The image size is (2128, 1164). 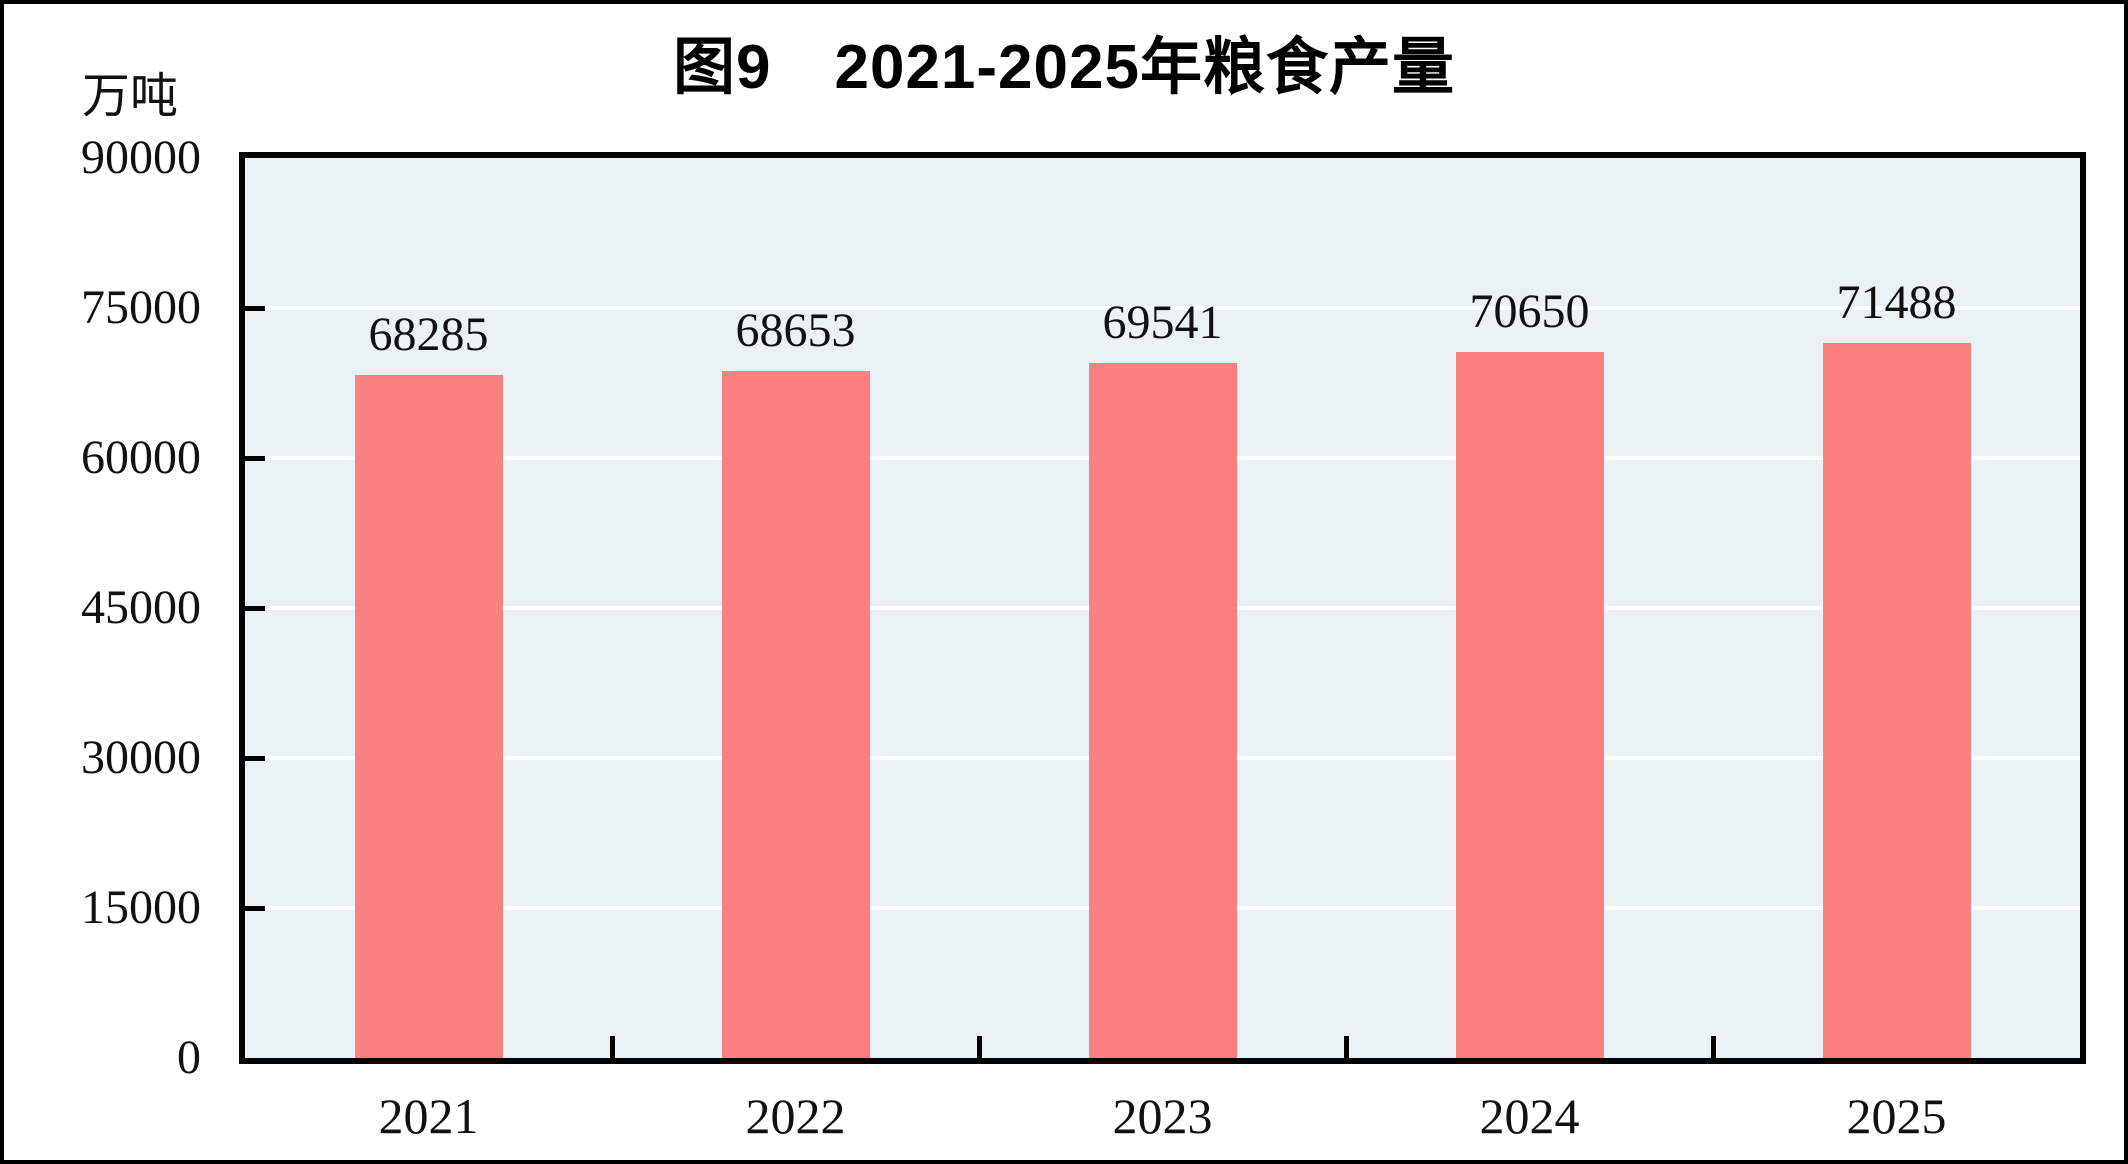 What do you see at coordinates (795, 714) in the screenshot?
I see `bar-2022` at bounding box center [795, 714].